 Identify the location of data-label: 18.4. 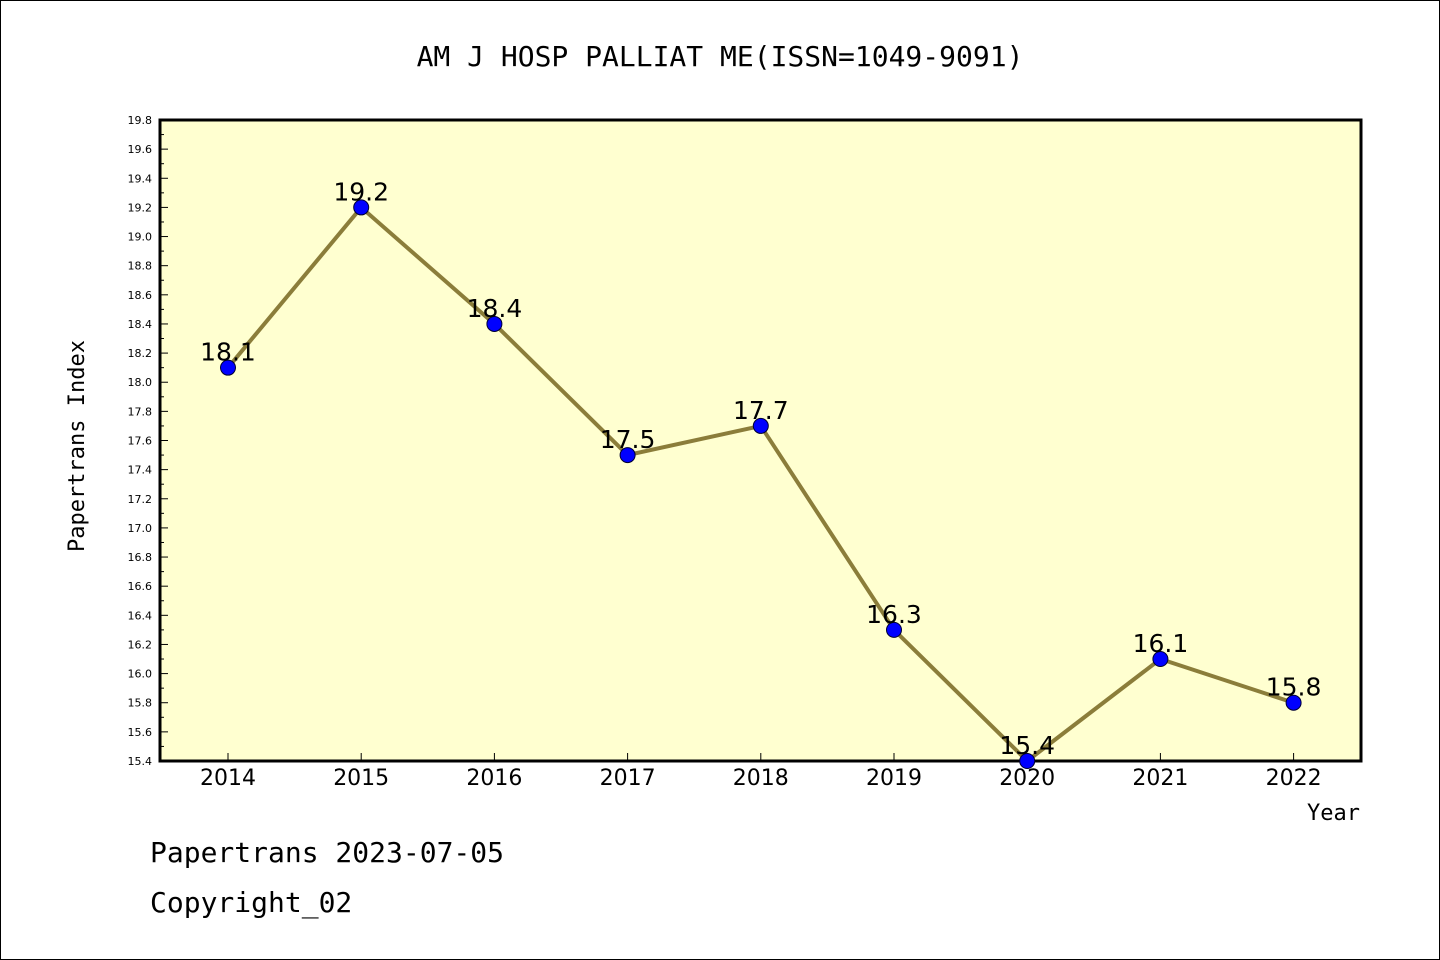
(495, 308).